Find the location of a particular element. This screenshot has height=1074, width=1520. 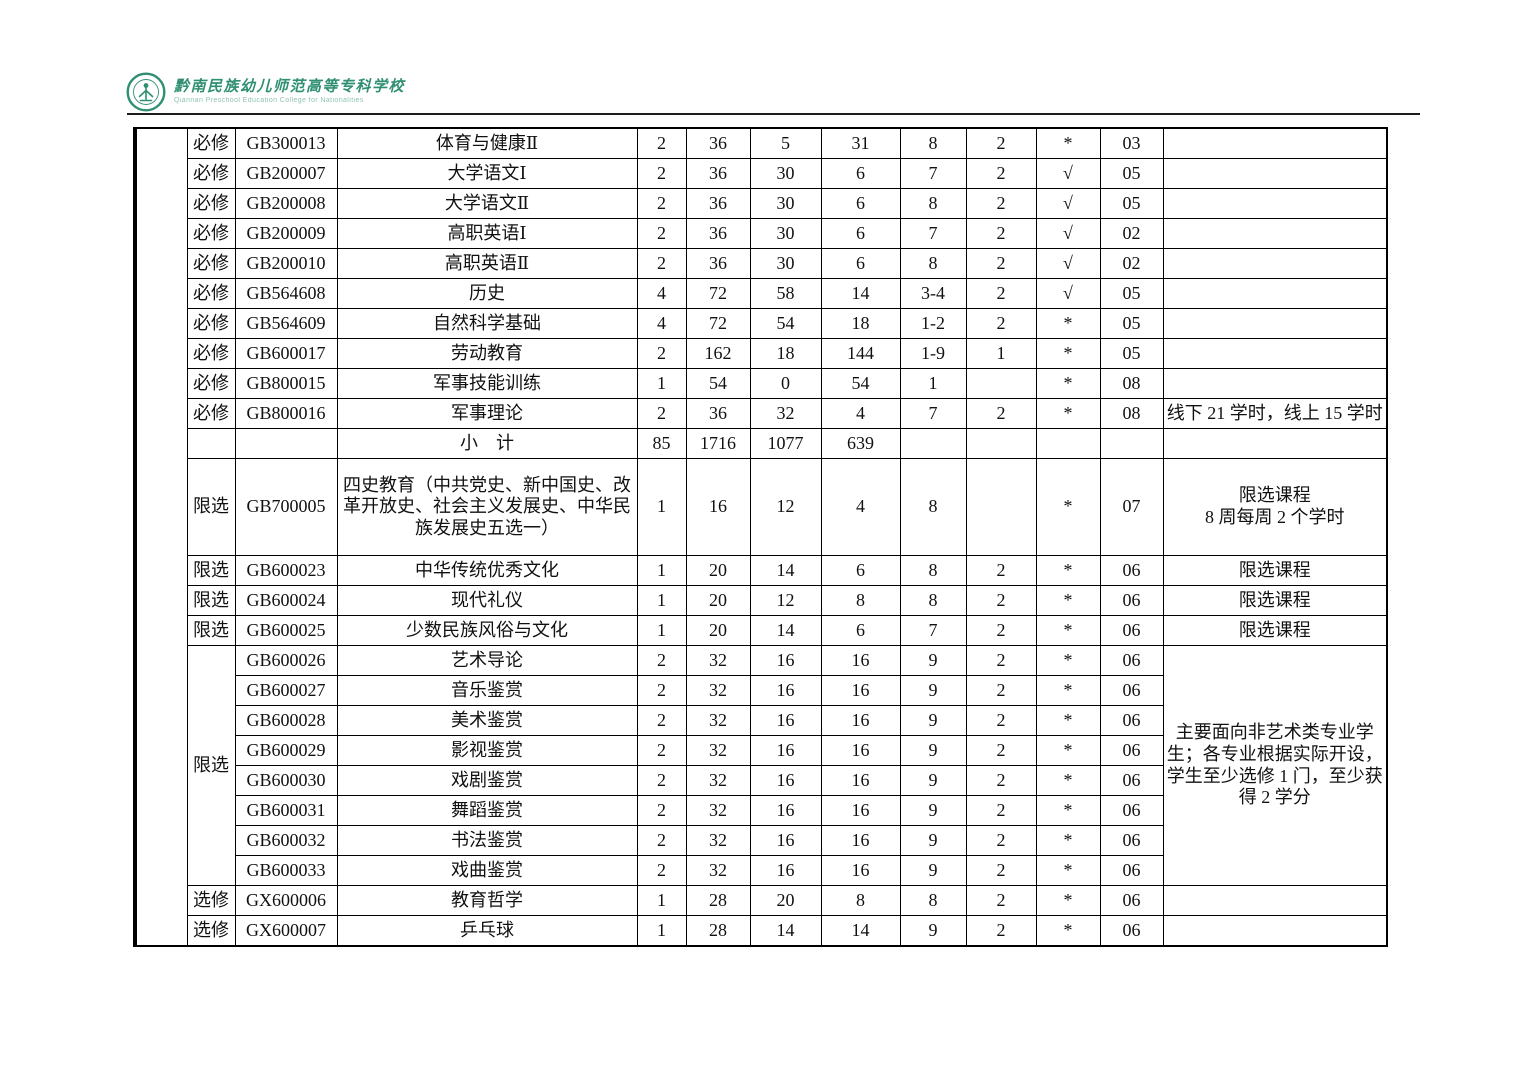

course-row: 必修 GB564608 历史 4 72 58 14 3-4 2 √ 05 is located at coordinates (761, 293).